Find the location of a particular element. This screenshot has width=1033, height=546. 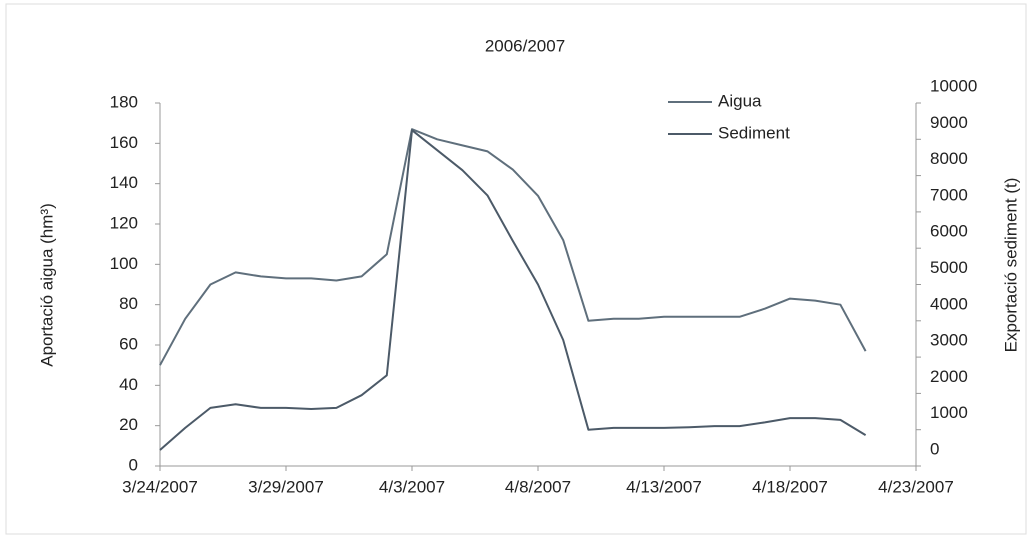

y-tick-label: 40 is located at coordinates (128, 384).